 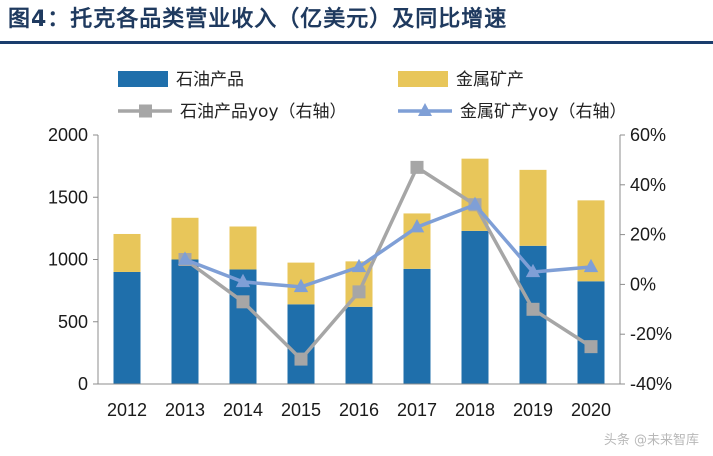 What do you see at coordinates (591, 410) in the screenshot?
I see `x-tick-label: 2020` at bounding box center [591, 410].